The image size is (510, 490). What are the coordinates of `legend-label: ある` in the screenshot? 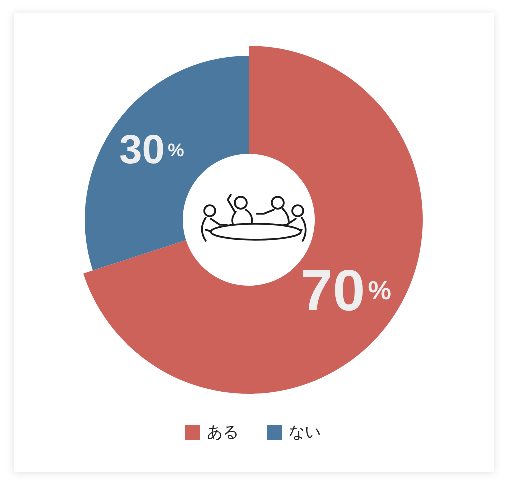 It's located at (223, 433).